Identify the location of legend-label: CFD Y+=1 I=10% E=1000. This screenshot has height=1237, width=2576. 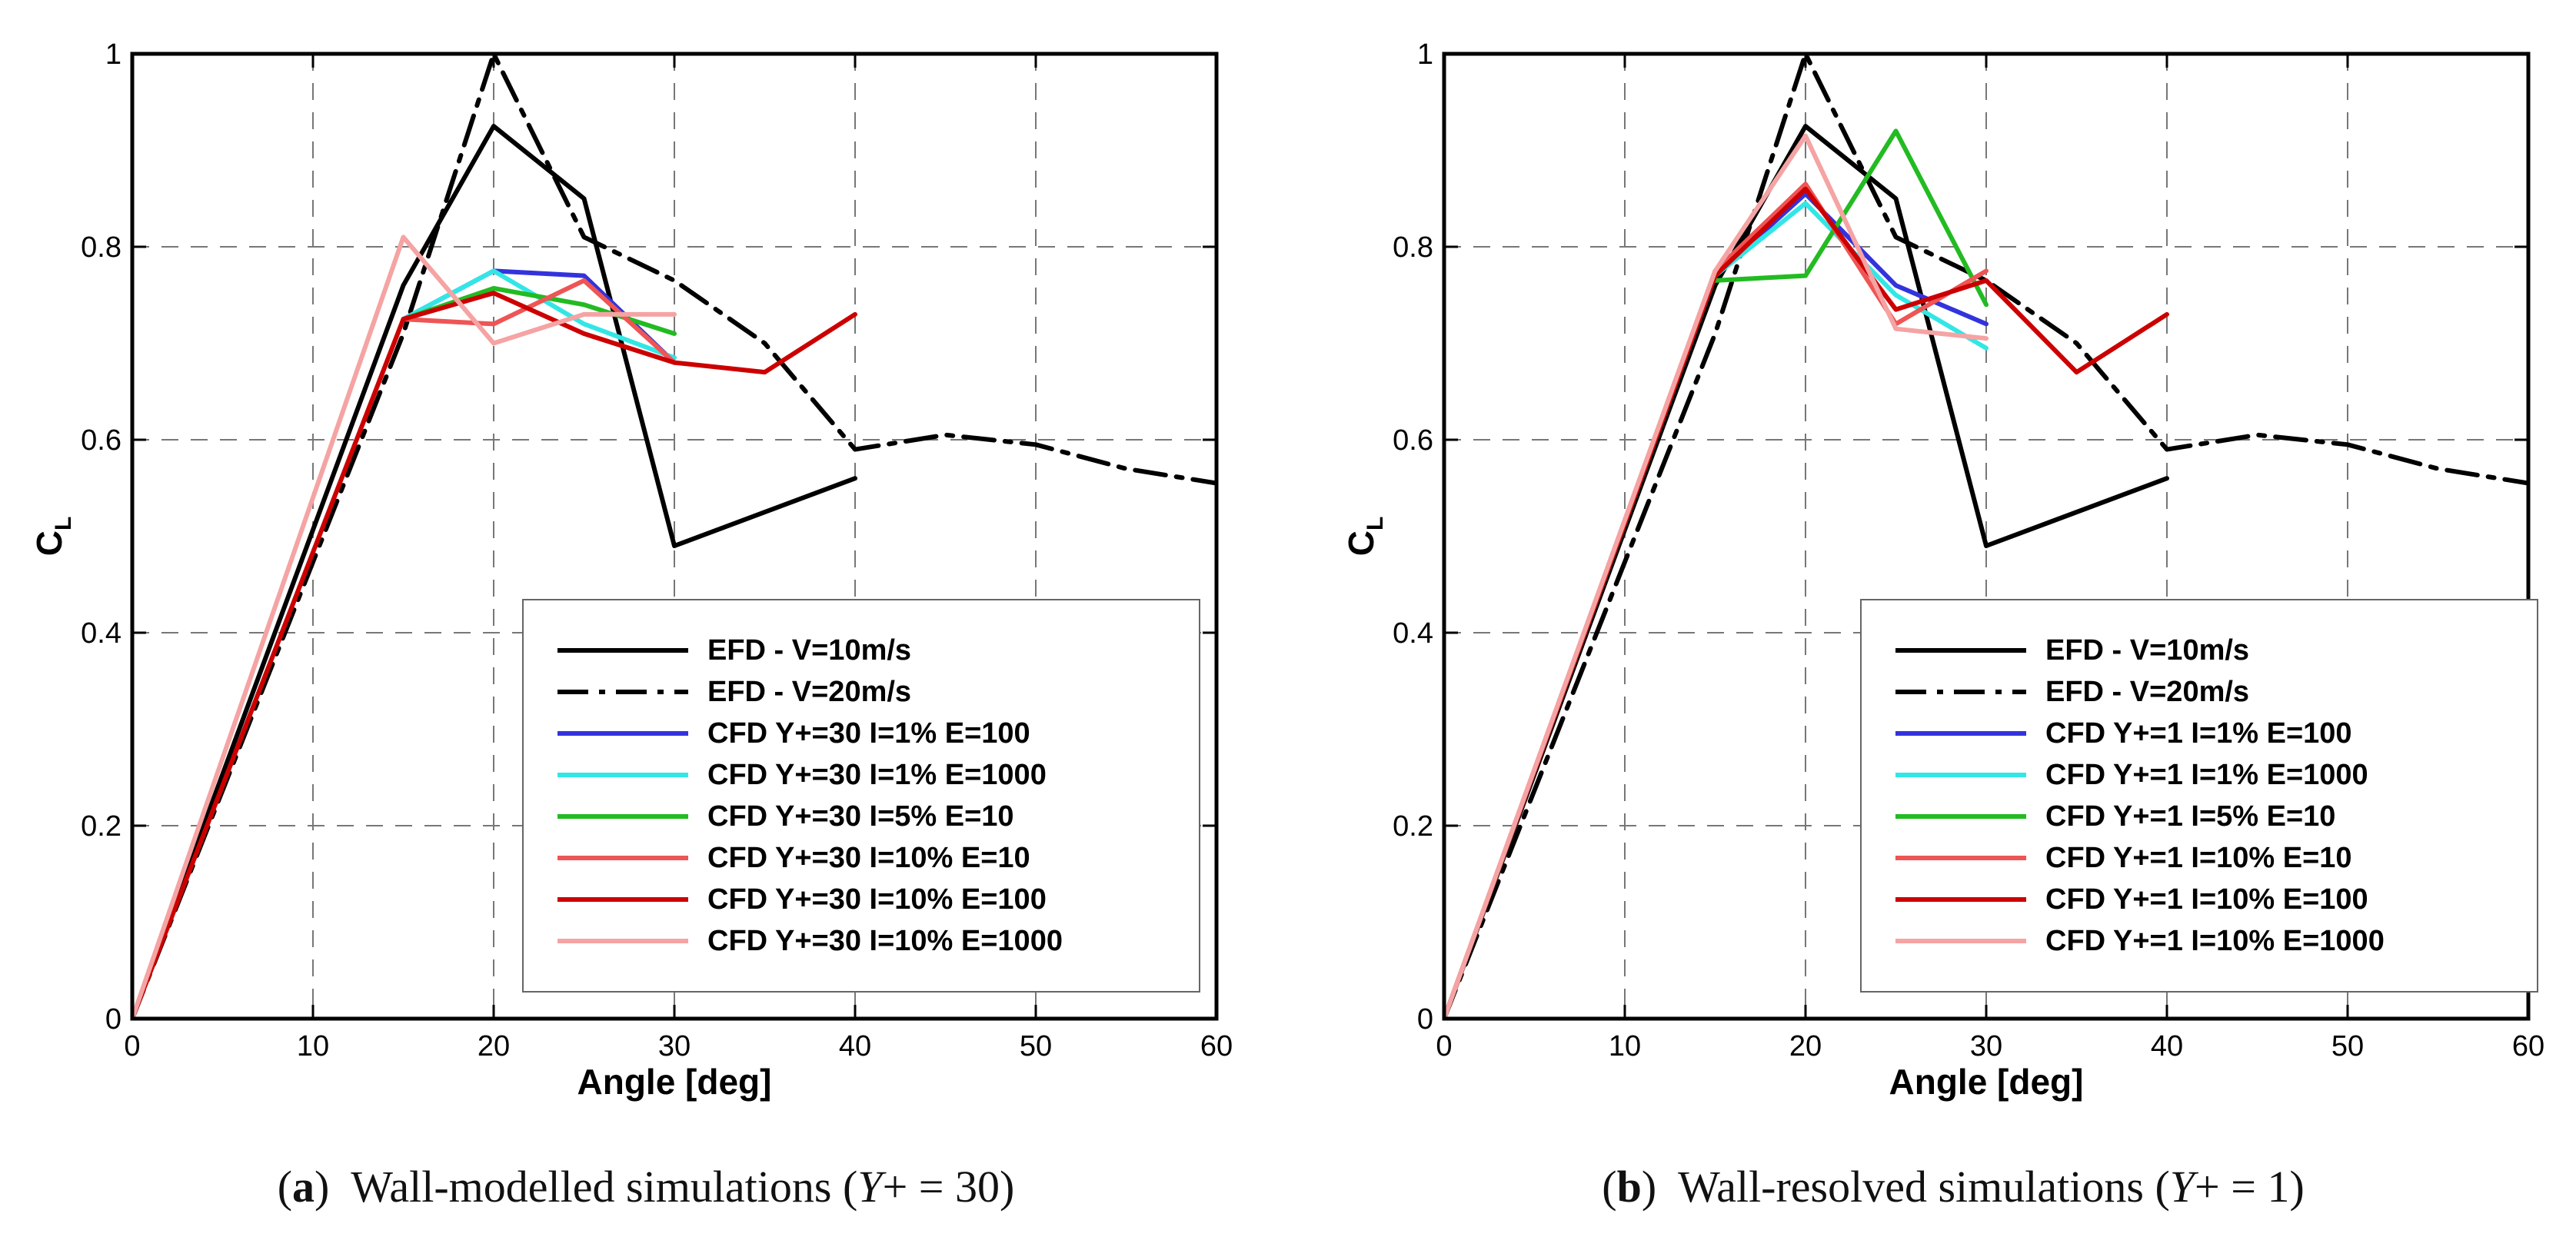
(2215, 941).